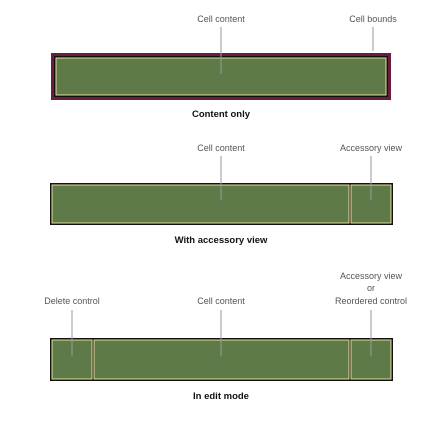 This screenshot has width=440, height=423. What do you see at coordinates (373, 19) in the screenshot?
I see `label-cell-bounds: Cell bounds` at bounding box center [373, 19].